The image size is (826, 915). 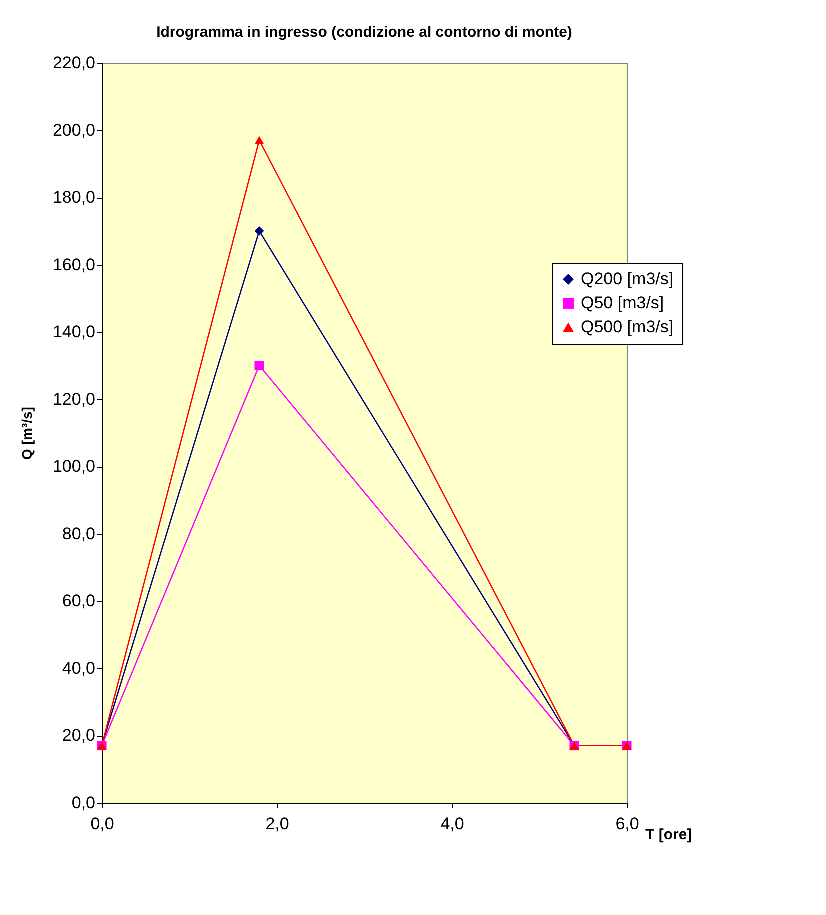 I want to click on x-tick-label: 6,0, so click(x=628, y=824).